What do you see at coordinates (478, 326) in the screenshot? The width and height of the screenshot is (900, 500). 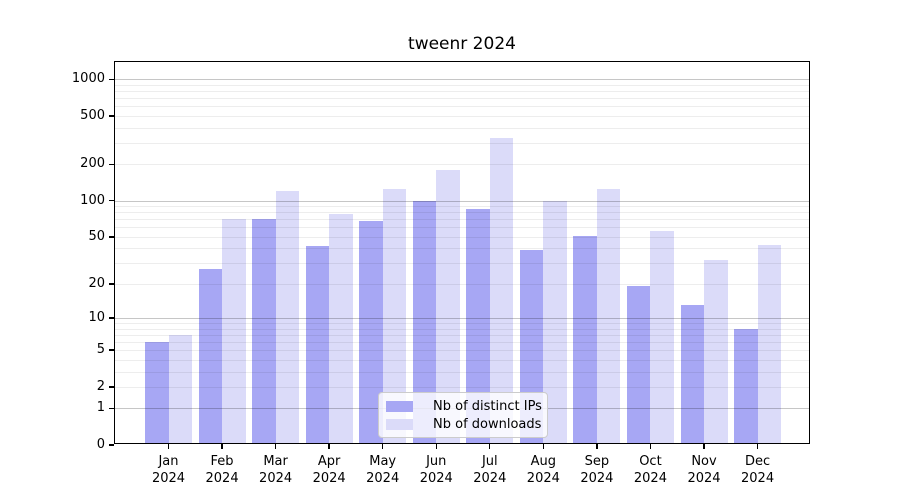 I see `bar-distinct-ips-jul` at bounding box center [478, 326].